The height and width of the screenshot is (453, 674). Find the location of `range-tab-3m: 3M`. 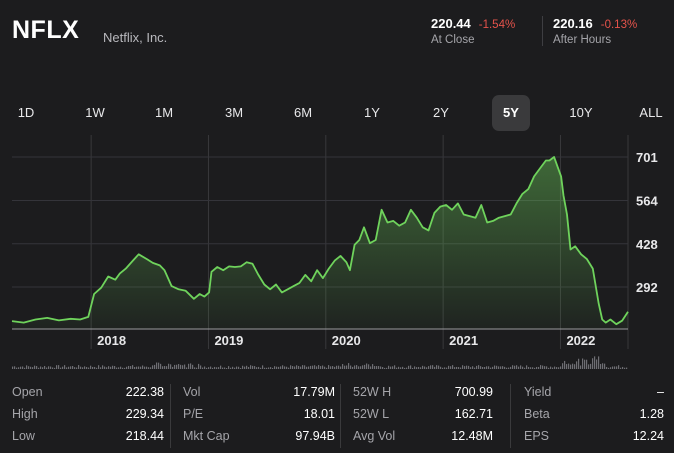

range-tab-3m: 3M is located at coordinates (234, 112).